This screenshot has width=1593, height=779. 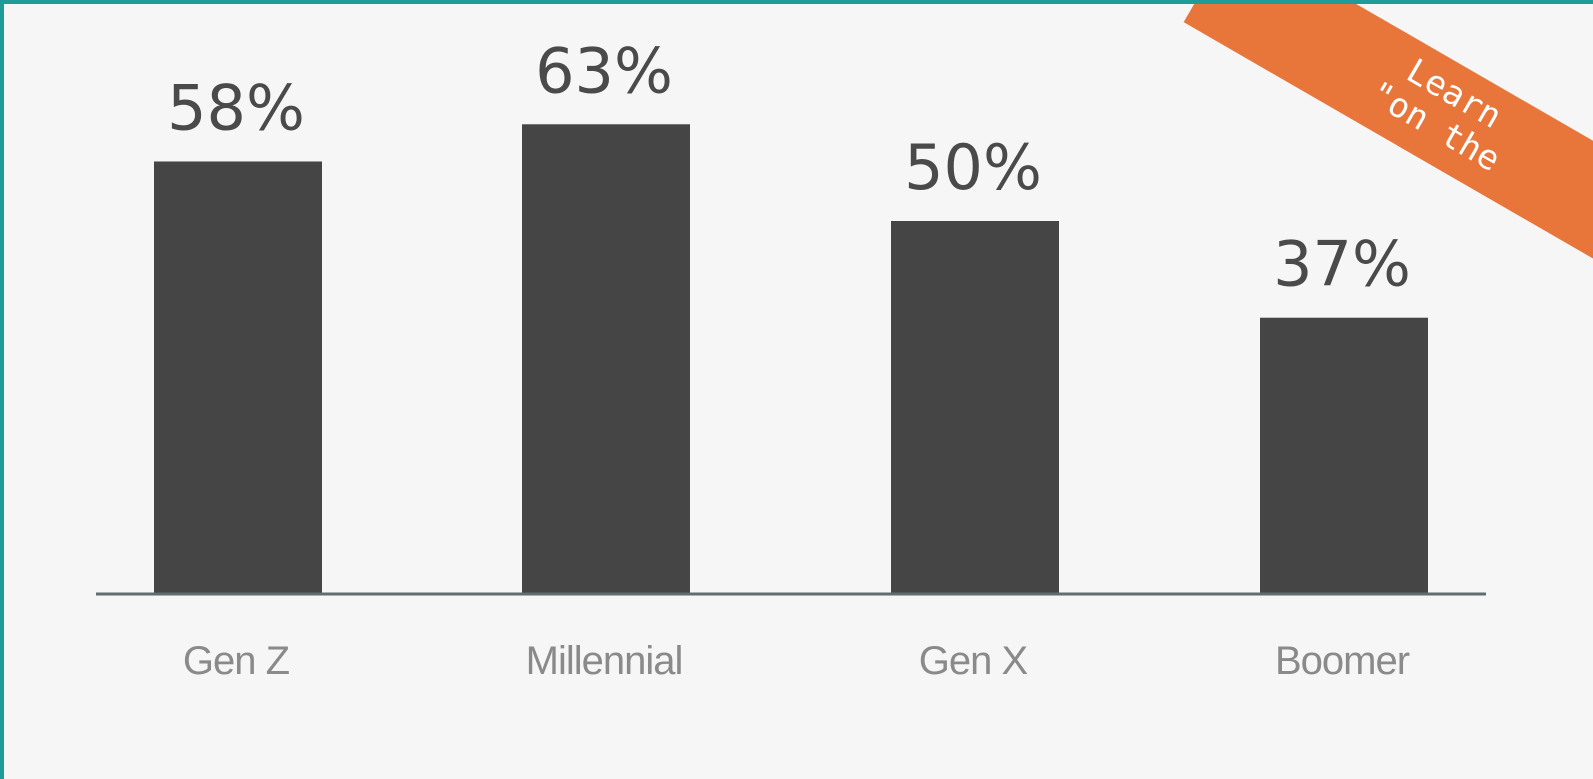 I want to click on value-label: 58%, so click(x=236, y=107).